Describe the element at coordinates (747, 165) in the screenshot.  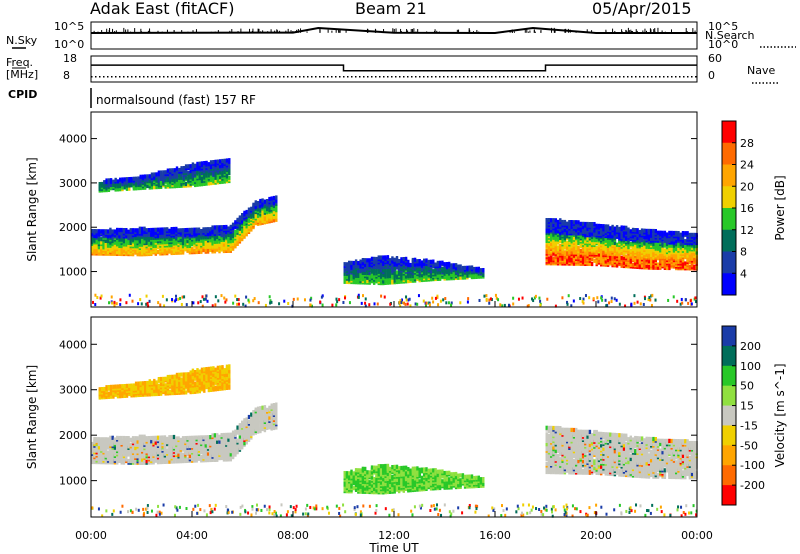
I see `power-colorbar-label: 24` at that location.